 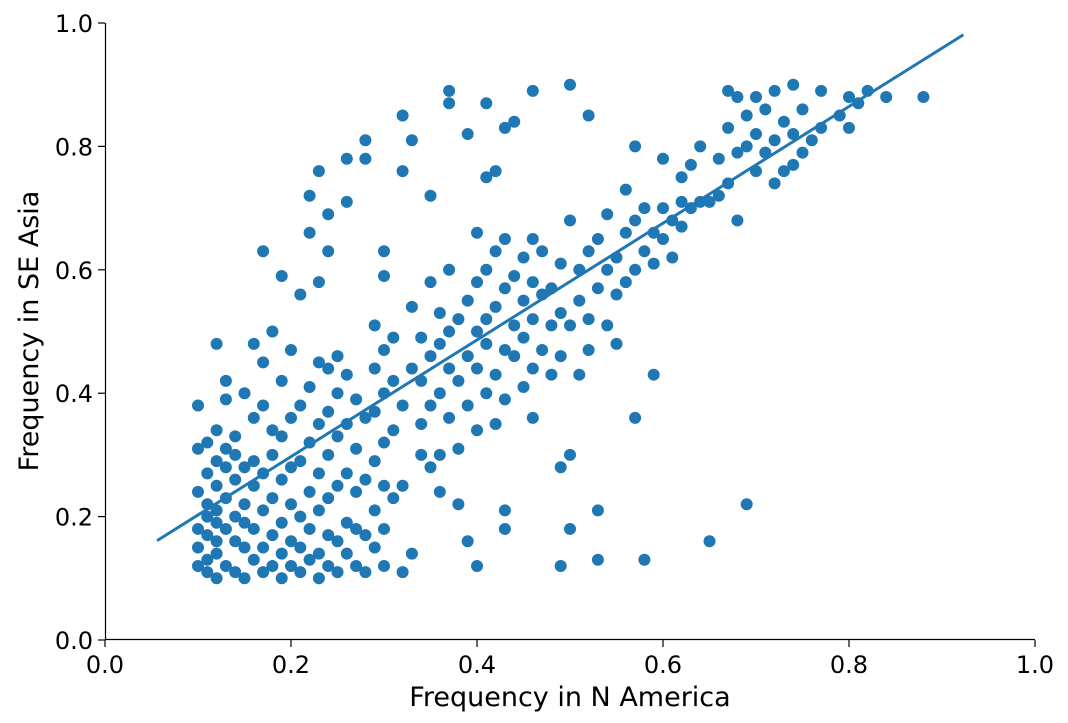 I want to click on x-tick-label: 1.0, so click(x=1035, y=665).